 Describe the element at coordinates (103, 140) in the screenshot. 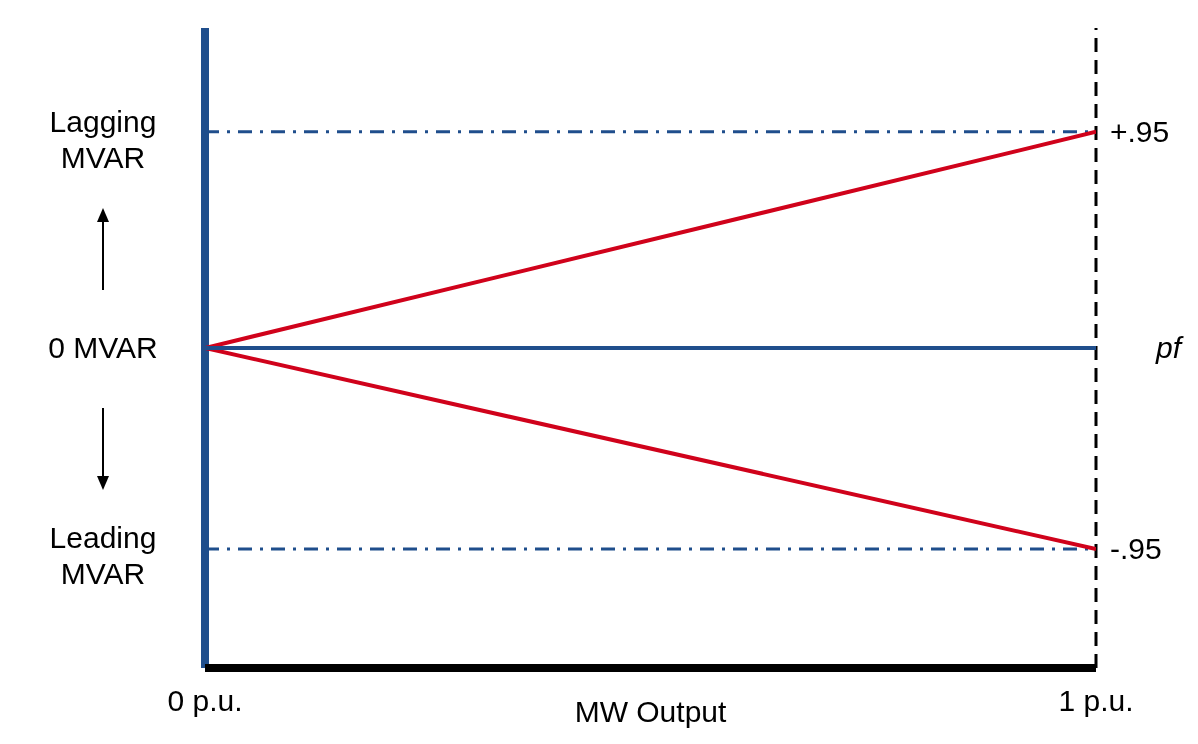

I see `text: Lagging MVAR` at that location.